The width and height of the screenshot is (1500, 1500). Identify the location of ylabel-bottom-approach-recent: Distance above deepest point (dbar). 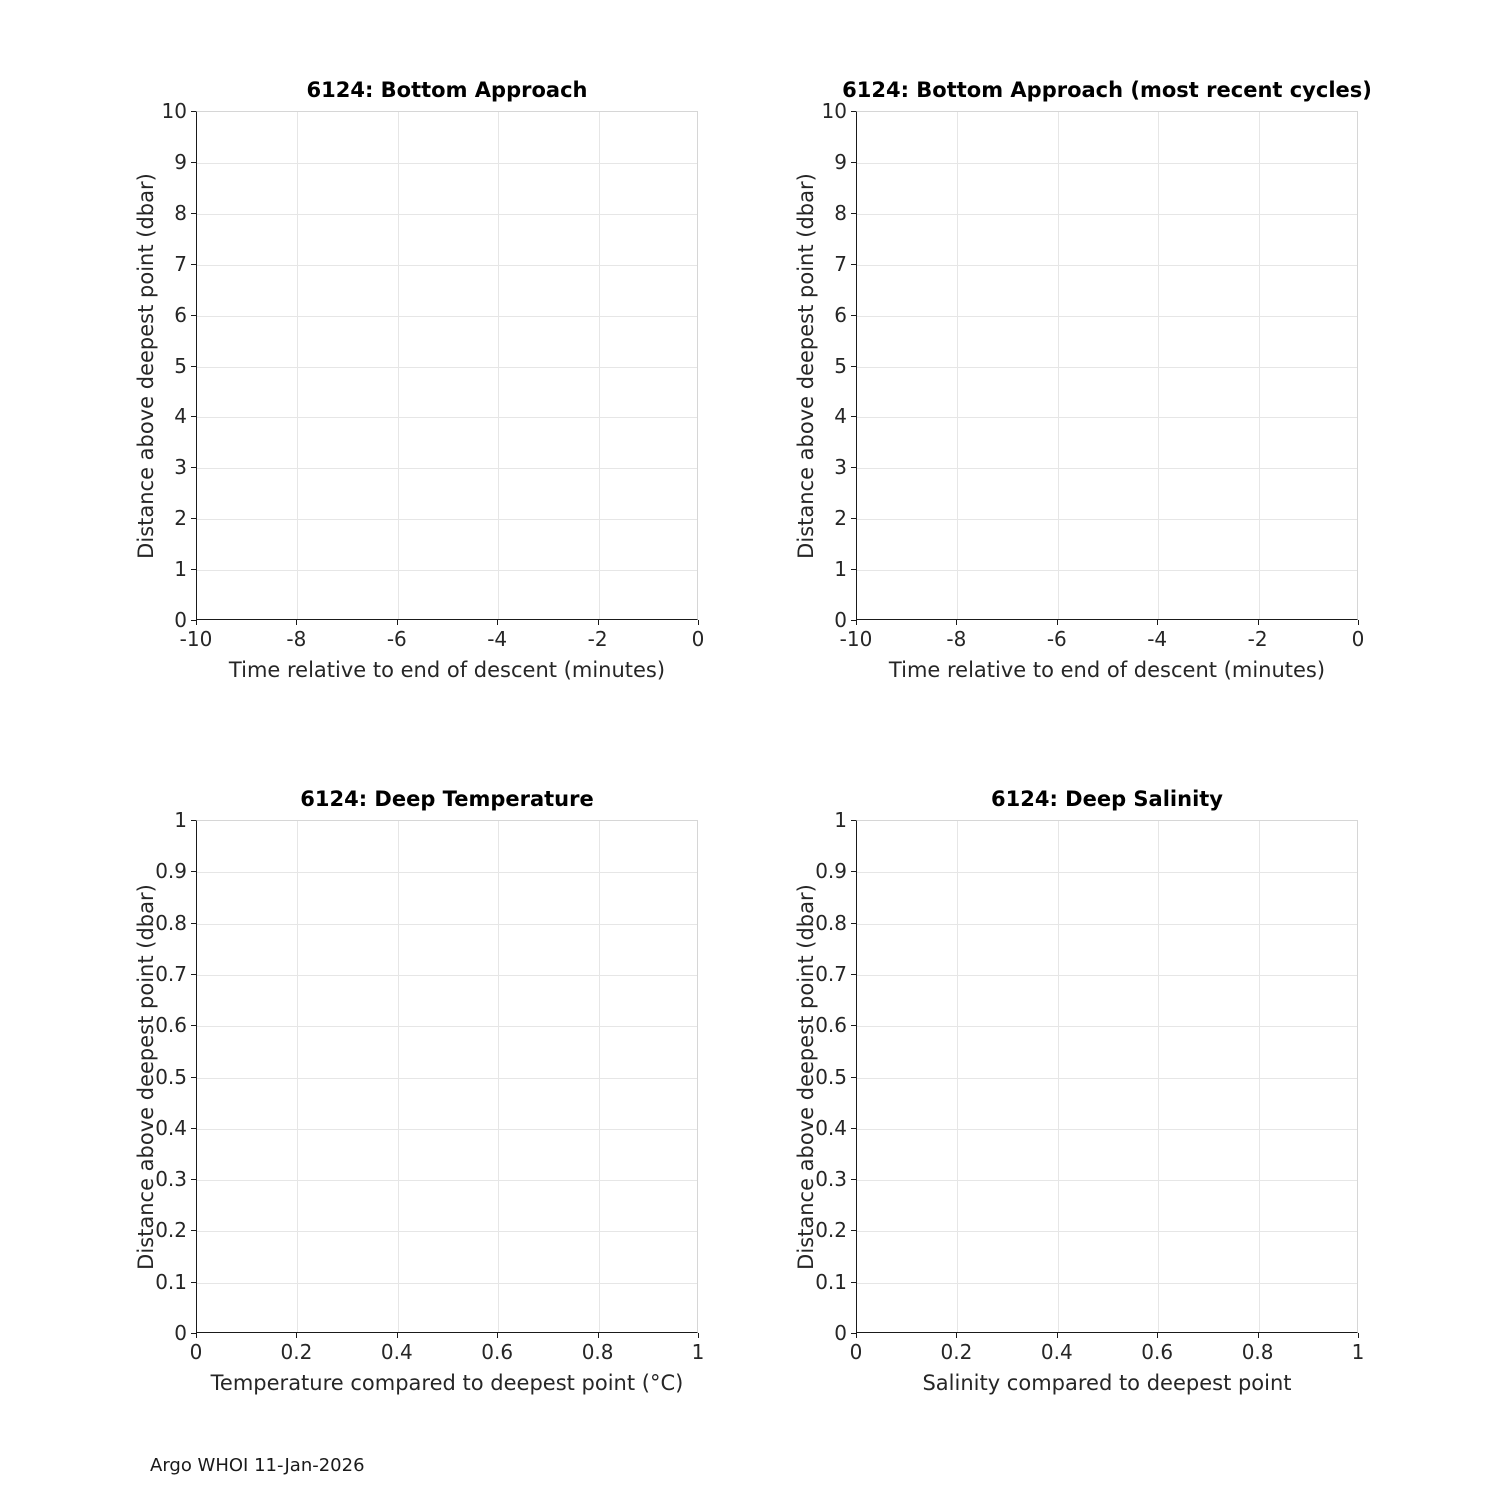
(806, 365).